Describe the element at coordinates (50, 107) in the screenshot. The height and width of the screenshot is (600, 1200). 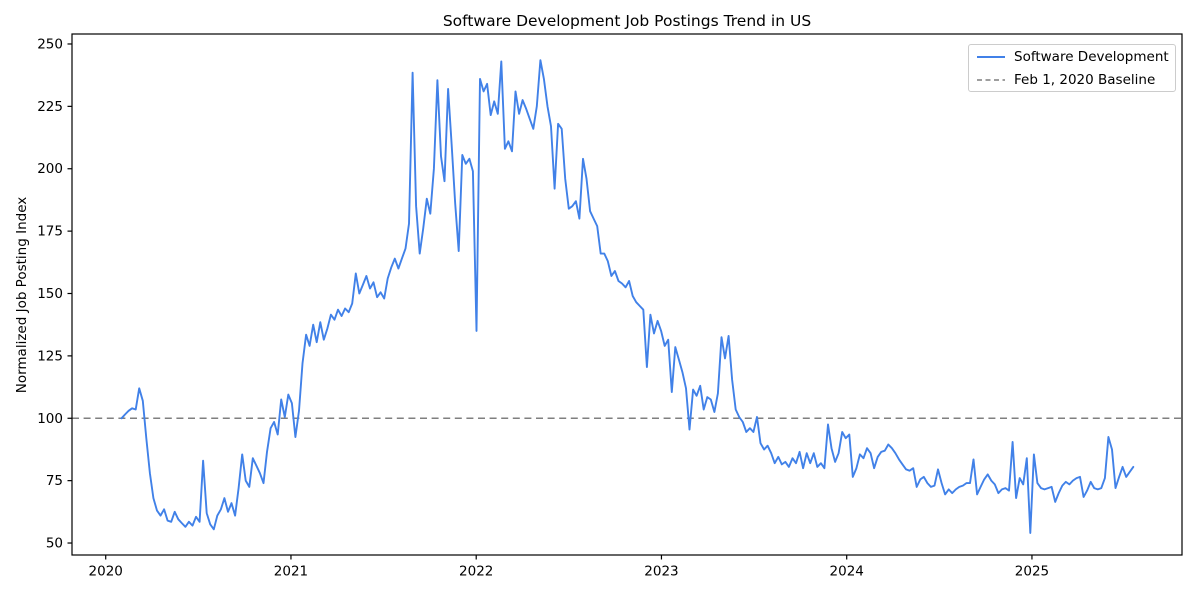
I see `y-tick-label: 225` at that location.